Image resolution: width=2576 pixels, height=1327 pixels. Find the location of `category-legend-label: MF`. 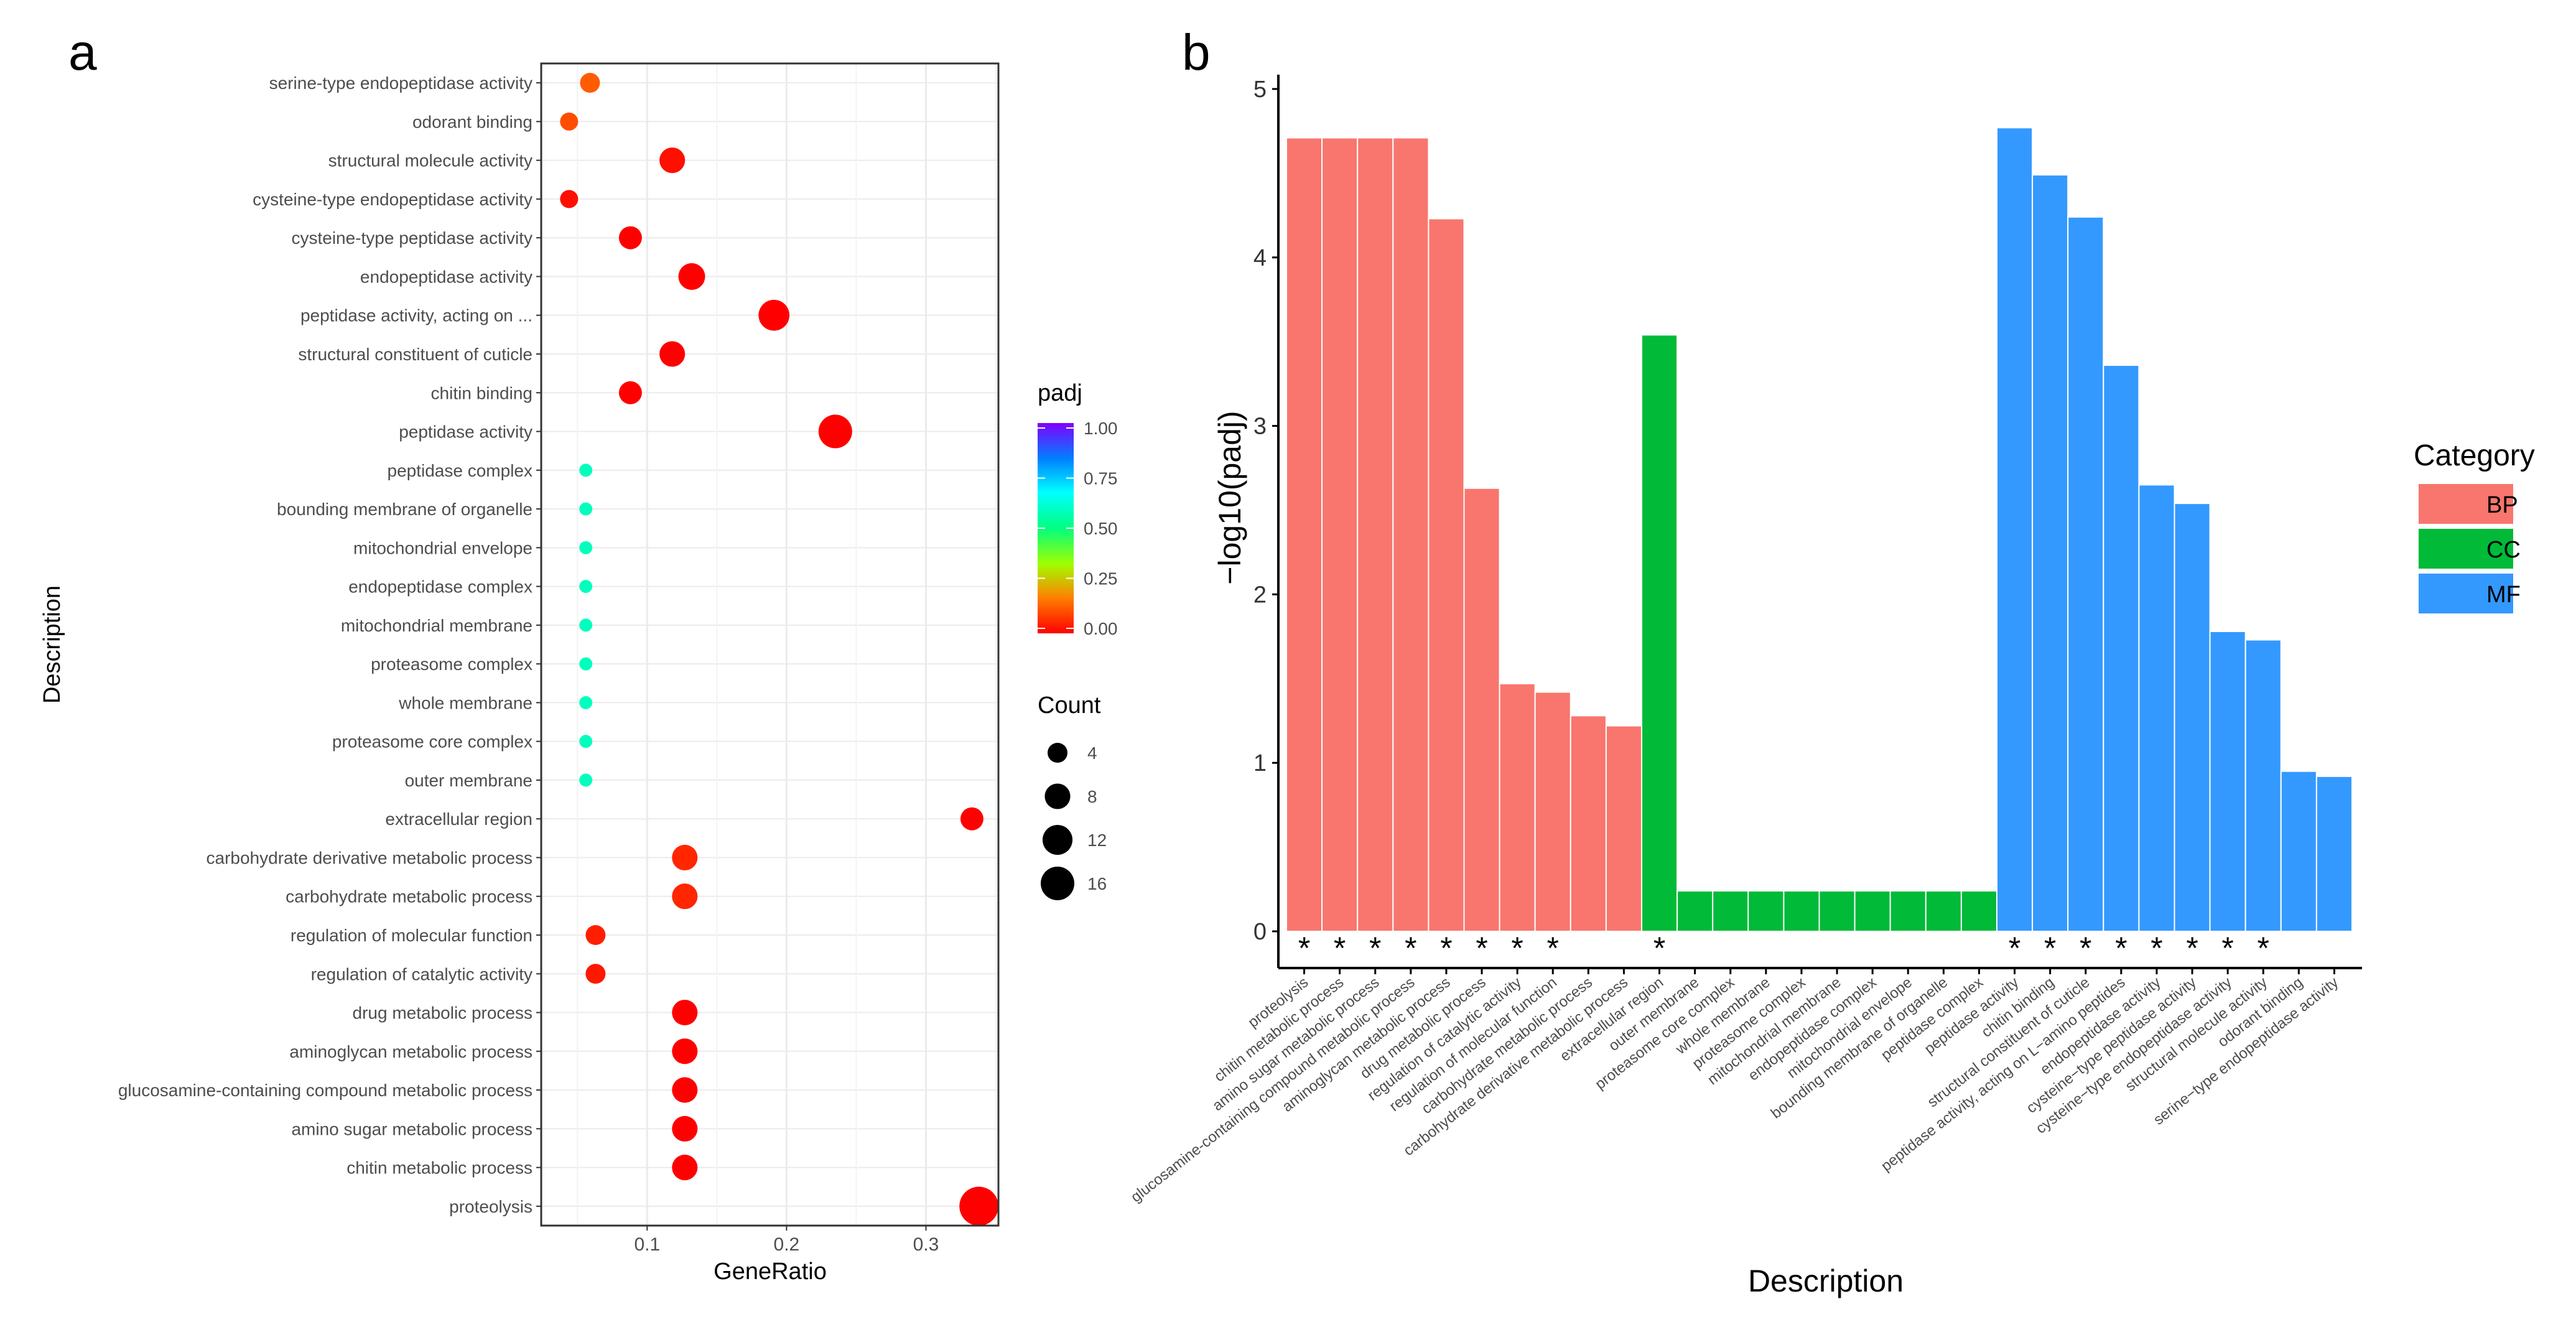

category-legend-label: MF is located at coordinates (2503, 595).